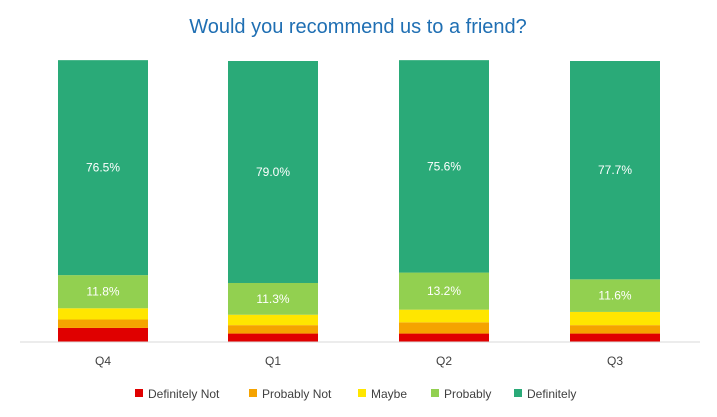 The height and width of the screenshot is (417, 717). I want to click on bar-segment-q4-probably-not, so click(103, 323).